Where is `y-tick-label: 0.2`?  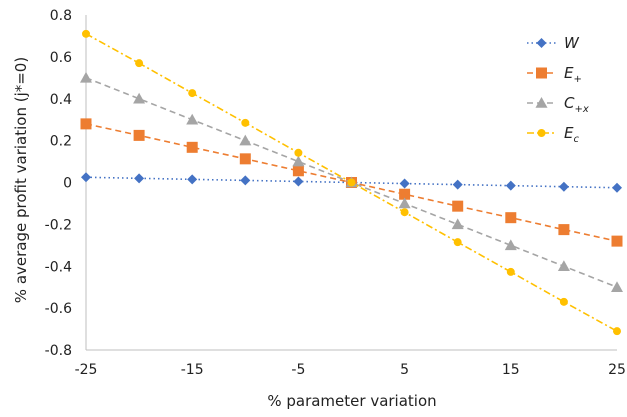 y-tick-label: 0.2 is located at coordinates (61, 142).